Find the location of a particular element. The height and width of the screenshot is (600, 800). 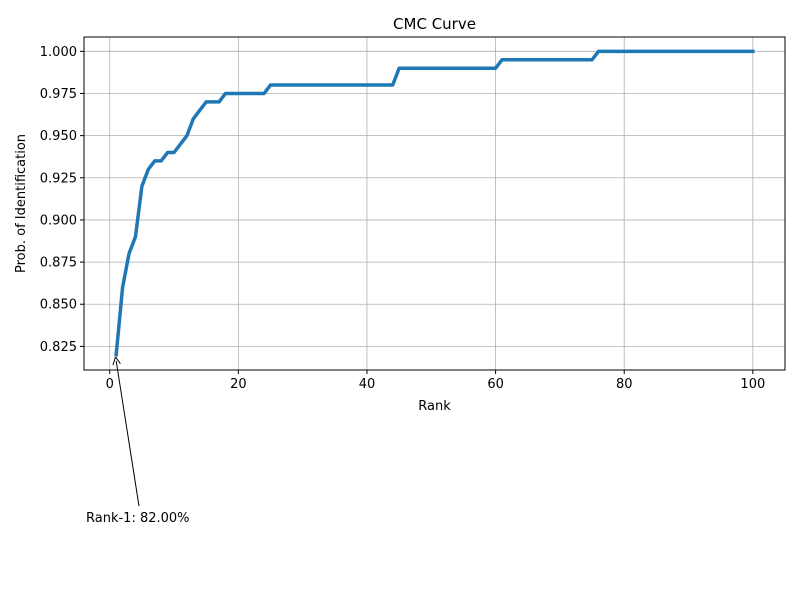

annotation-label: Rank-1: 82.00% is located at coordinates (138, 518).